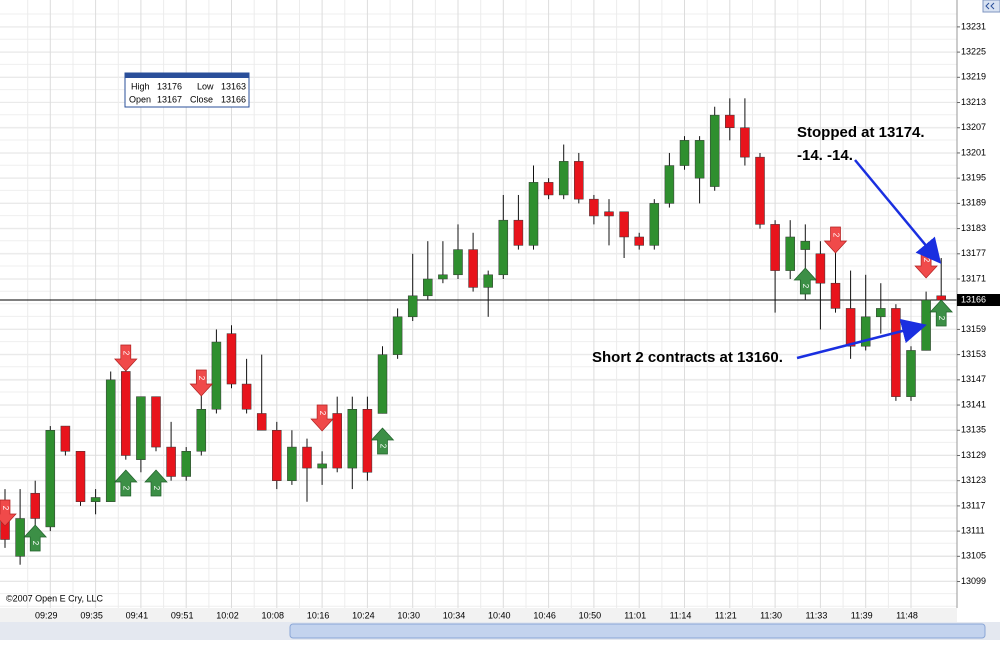 The height and width of the screenshot is (645, 1000). What do you see at coordinates (973, 127) in the screenshot?
I see `y-tick-label: 13207` at bounding box center [973, 127].